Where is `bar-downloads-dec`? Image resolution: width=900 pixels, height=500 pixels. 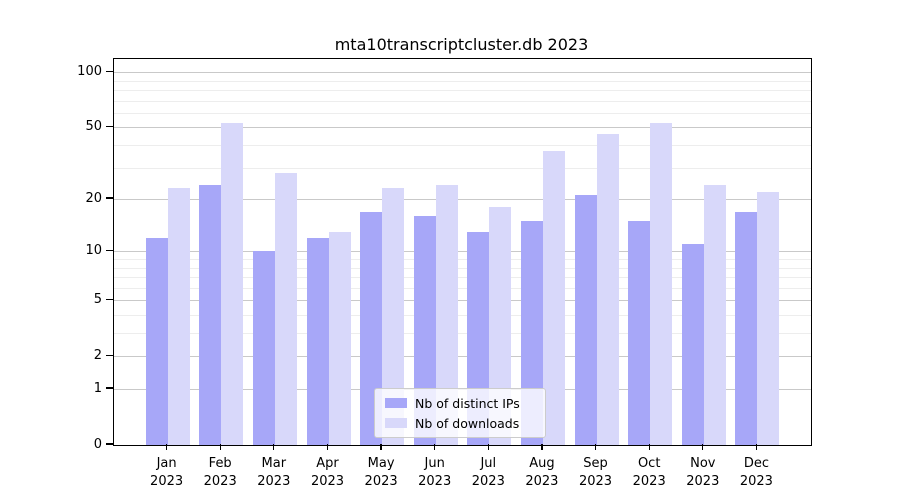 bar-downloads-dec is located at coordinates (768, 318).